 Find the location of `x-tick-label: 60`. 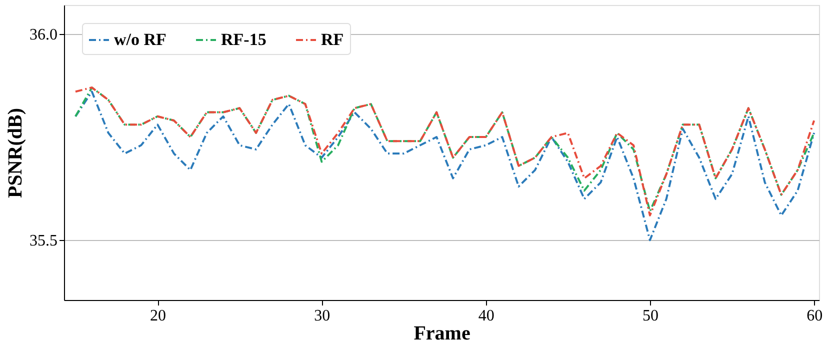

x-tick-label: 60 is located at coordinates (814, 316).